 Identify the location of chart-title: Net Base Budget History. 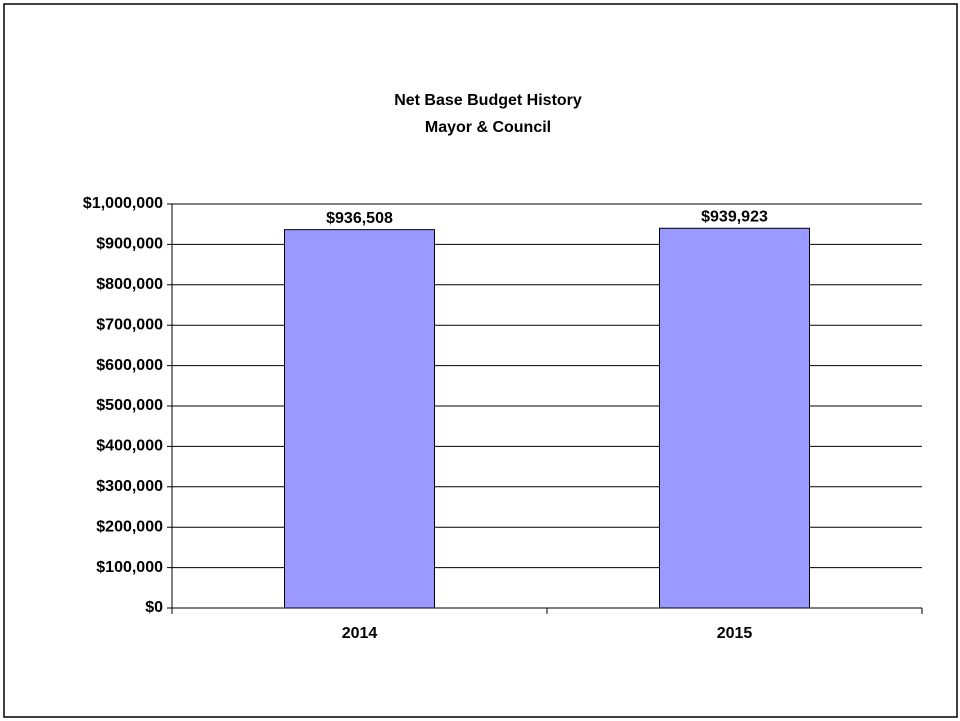
(488, 100).